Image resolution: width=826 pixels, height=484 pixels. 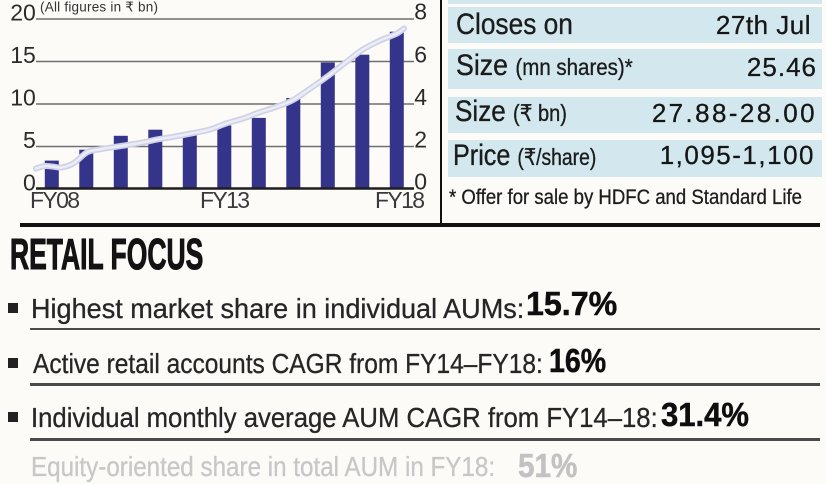 I want to click on svg-text: 8, so click(x=420, y=12).